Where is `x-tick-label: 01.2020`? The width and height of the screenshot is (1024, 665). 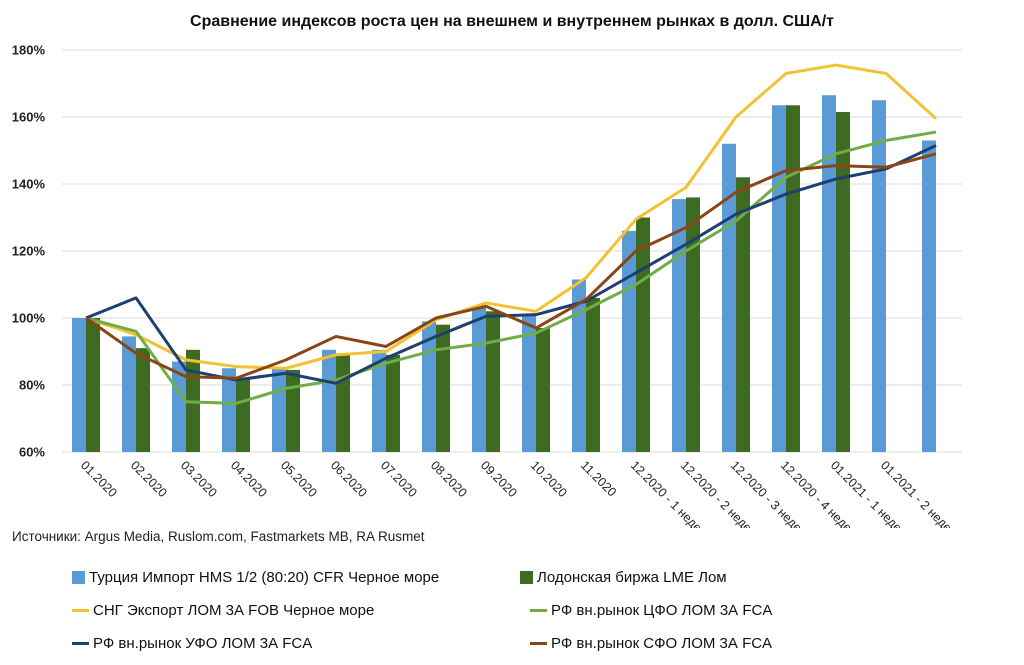
x-tick-label: 01.2020 is located at coordinates (99, 479).